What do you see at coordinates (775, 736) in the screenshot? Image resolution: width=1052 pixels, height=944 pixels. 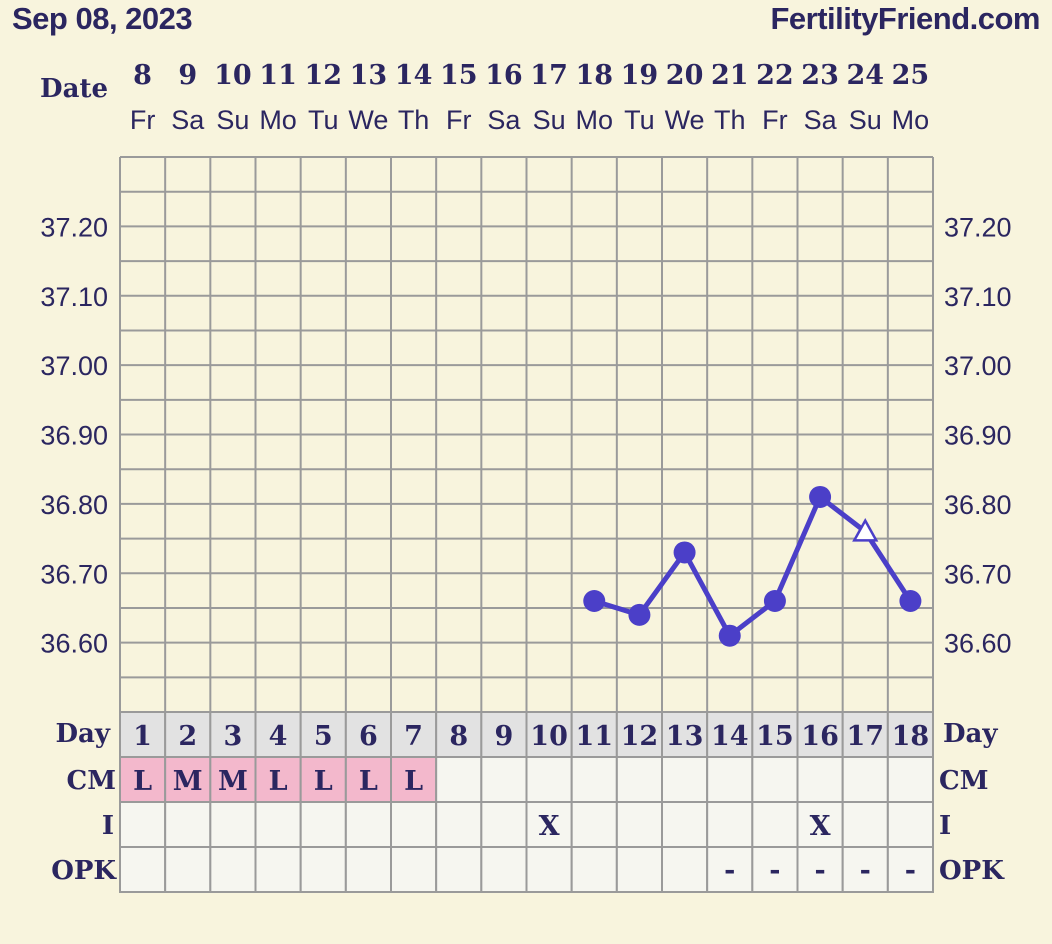 I see `cycle-day-label: 15` at bounding box center [775, 736].